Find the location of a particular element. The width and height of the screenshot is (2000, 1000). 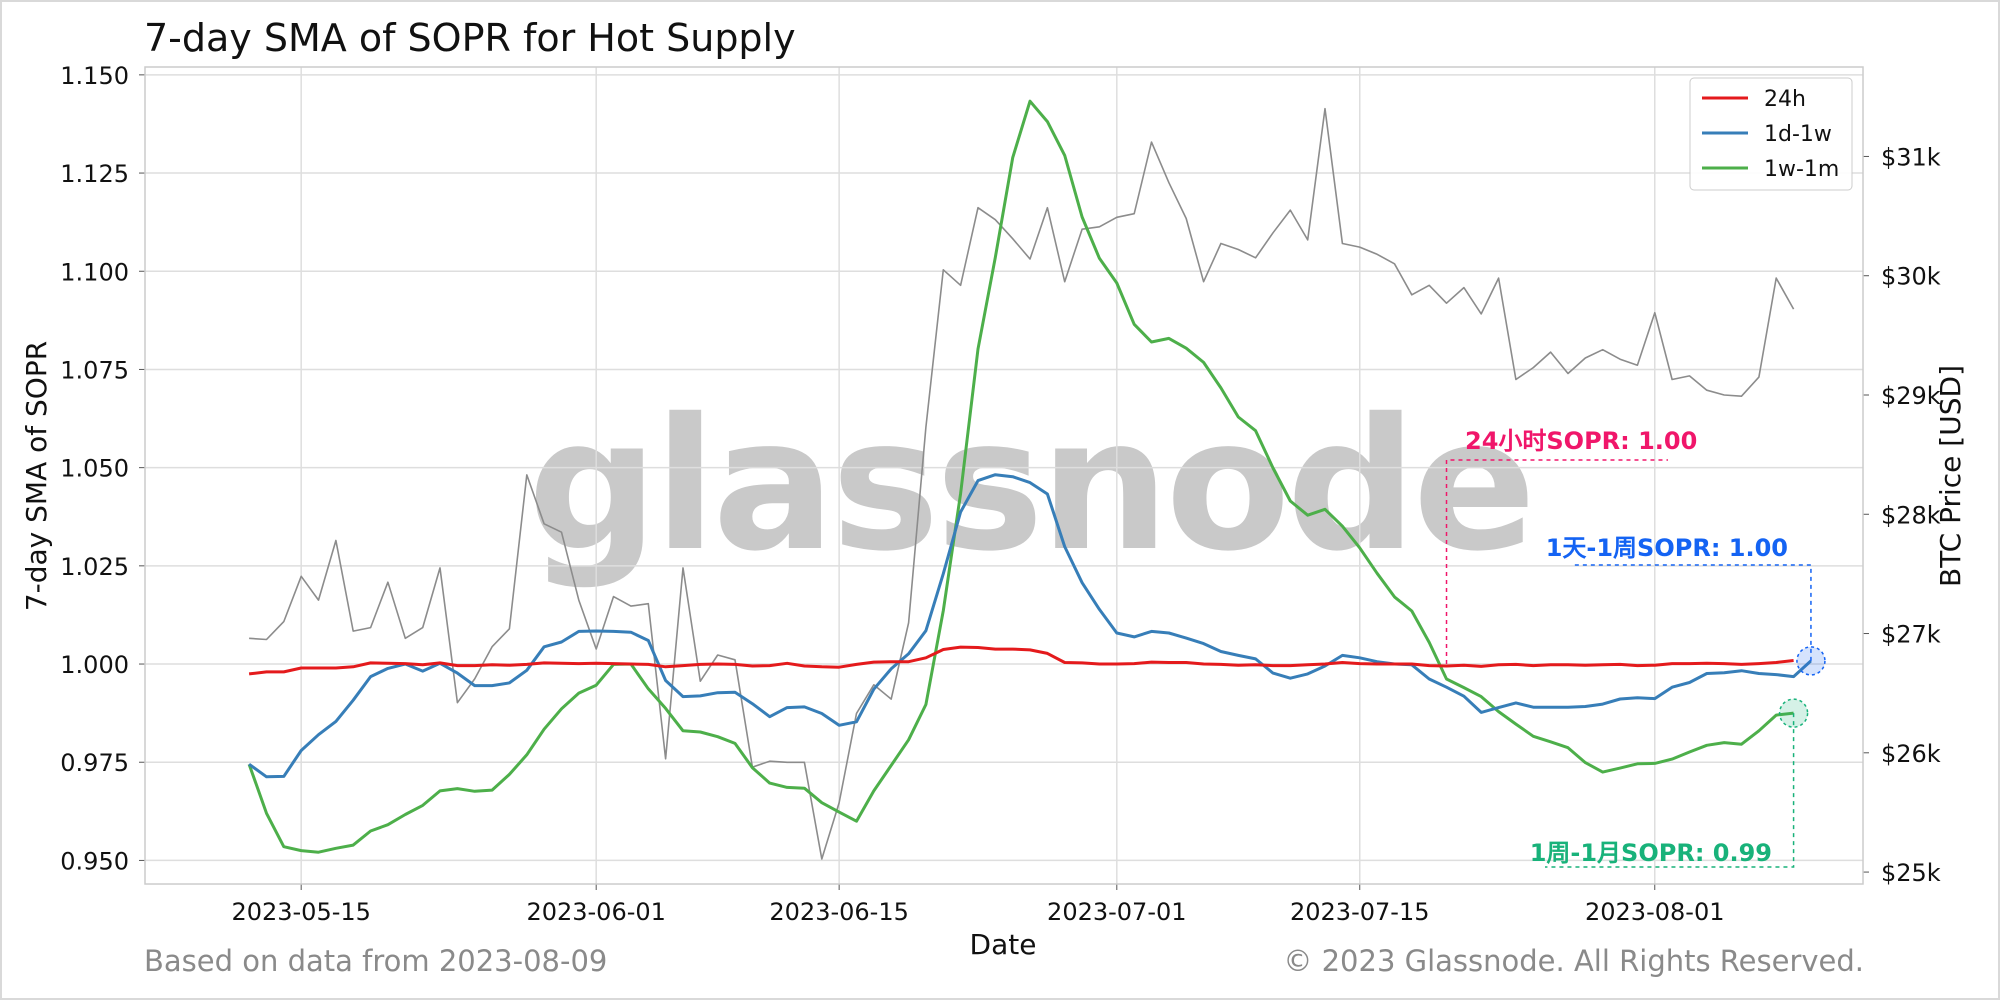

y2-tick-label: $25k is located at coordinates (1911, 873).